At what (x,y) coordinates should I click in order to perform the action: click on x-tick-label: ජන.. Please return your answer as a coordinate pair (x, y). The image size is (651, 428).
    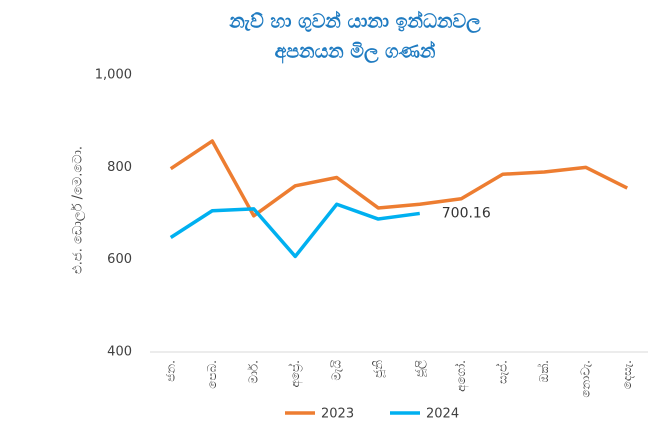
    Looking at the image, I should click on (170, 371).